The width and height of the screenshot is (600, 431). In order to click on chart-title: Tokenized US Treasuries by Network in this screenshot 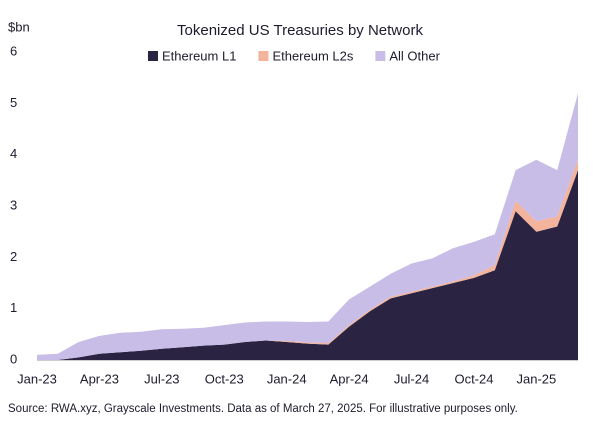, I will do `click(300, 30)`.